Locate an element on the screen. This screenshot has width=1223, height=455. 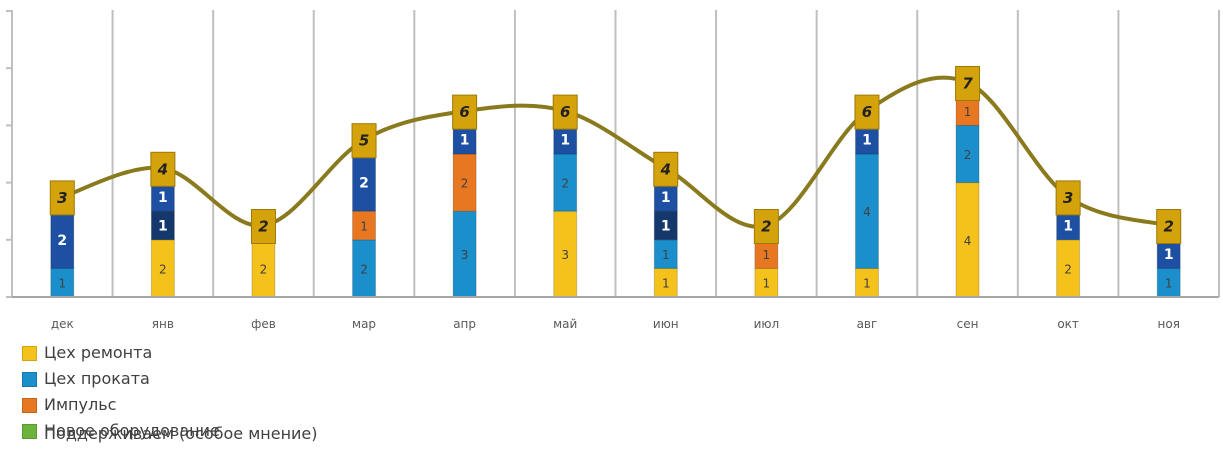
x-tick-label: июн is located at coordinates (666, 324).